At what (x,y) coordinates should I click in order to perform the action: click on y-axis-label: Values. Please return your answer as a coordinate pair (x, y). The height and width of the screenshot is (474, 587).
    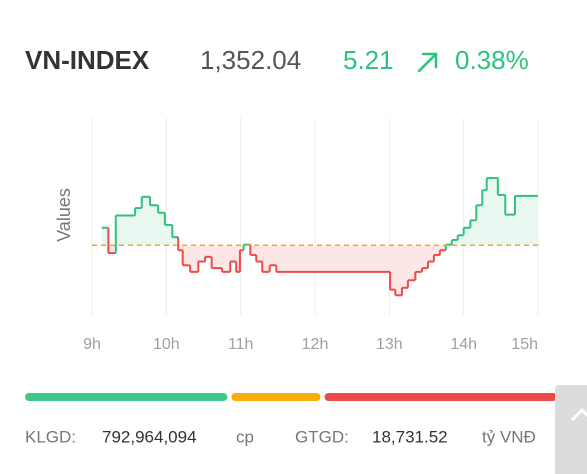
    Looking at the image, I should click on (64, 215).